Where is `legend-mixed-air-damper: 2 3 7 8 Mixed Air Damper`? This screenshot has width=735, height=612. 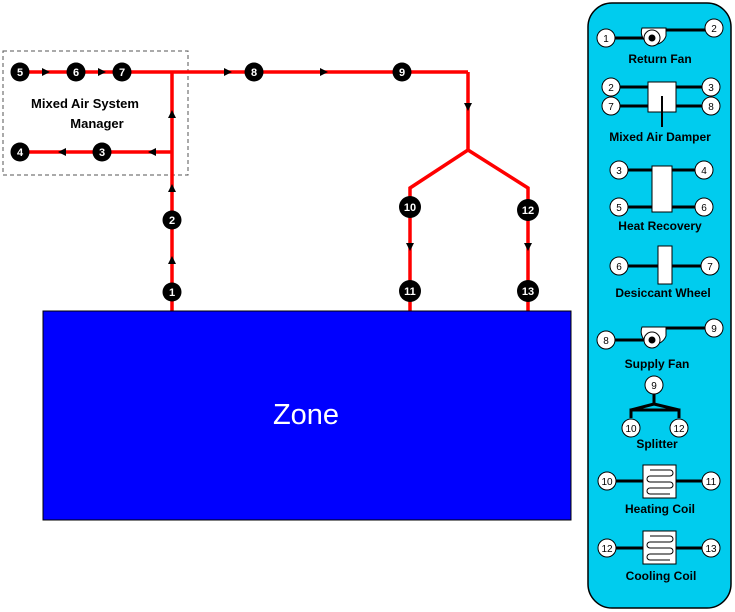 legend-mixed-air-damper: 2 3 7 8 Mixed Air Damper is located at coordinates (661, 110).